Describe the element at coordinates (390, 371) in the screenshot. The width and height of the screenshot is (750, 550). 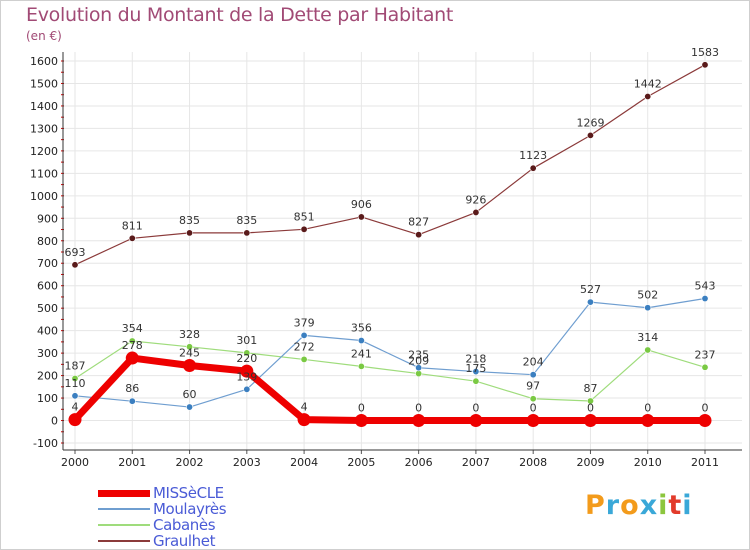
I see `series-line-cabans` at that location.